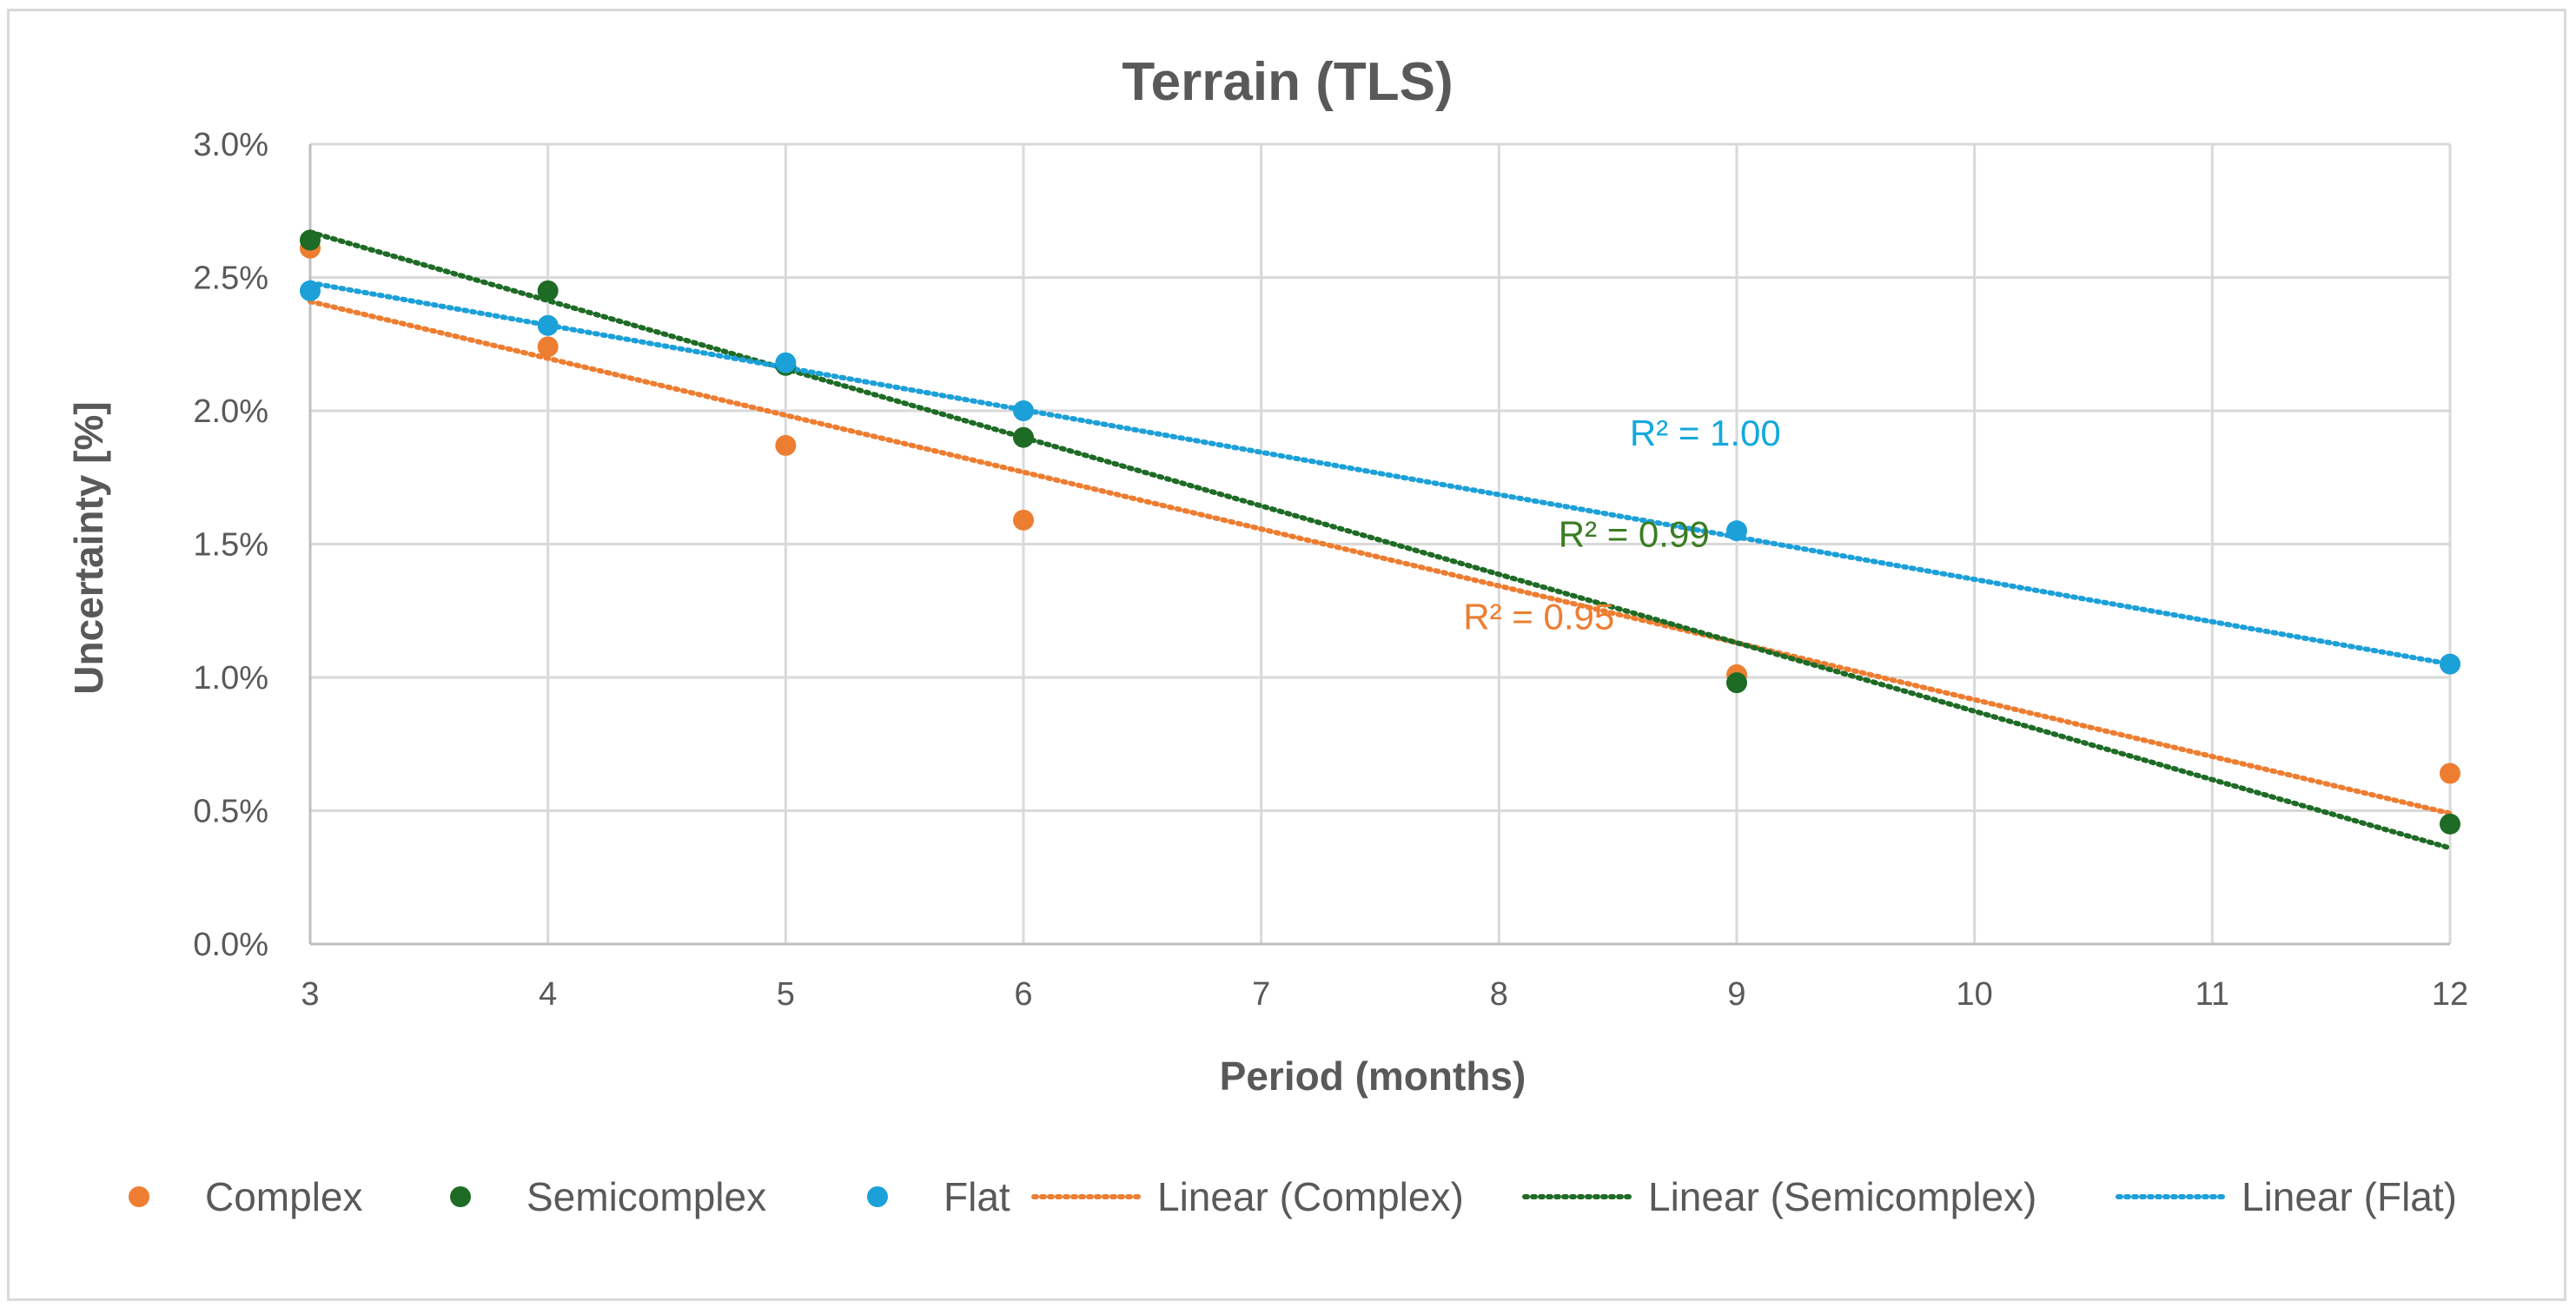 The width and height of the screenshot is (2576, 1314). Describe the element at coordinates (460, 1196) in the screenshot. I see `legend-marker-semicomplex` at that location.